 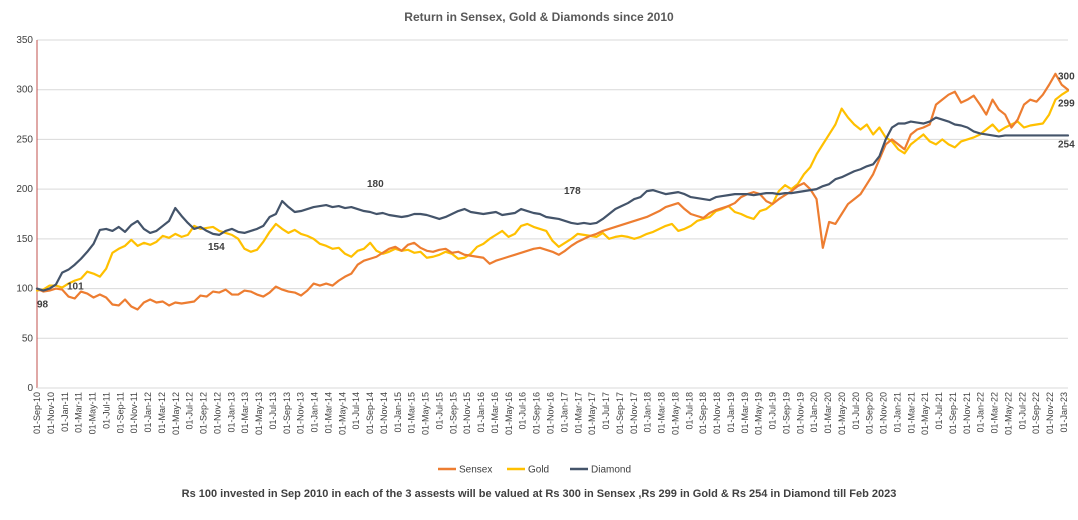 What do you see at coordinates (204, 413) in the screenshot?
I see `x-tick-label: 01-Sep-12` at bounding box center [204, 413].